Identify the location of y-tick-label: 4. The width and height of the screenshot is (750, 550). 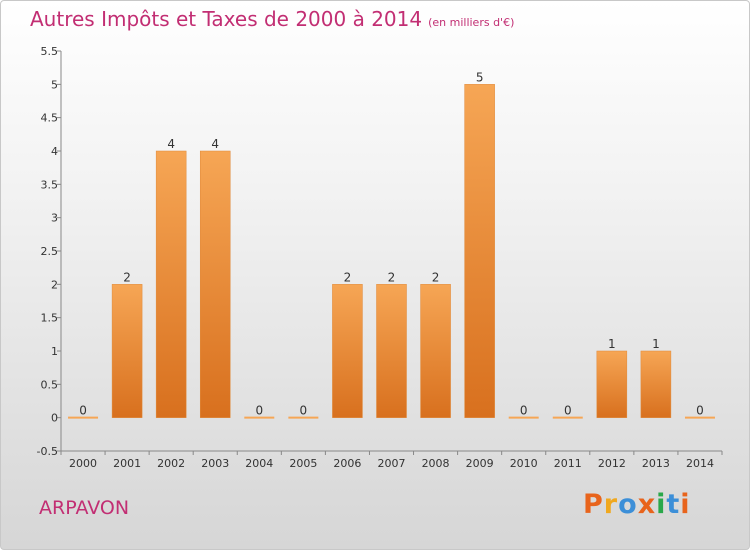
(54, 151).